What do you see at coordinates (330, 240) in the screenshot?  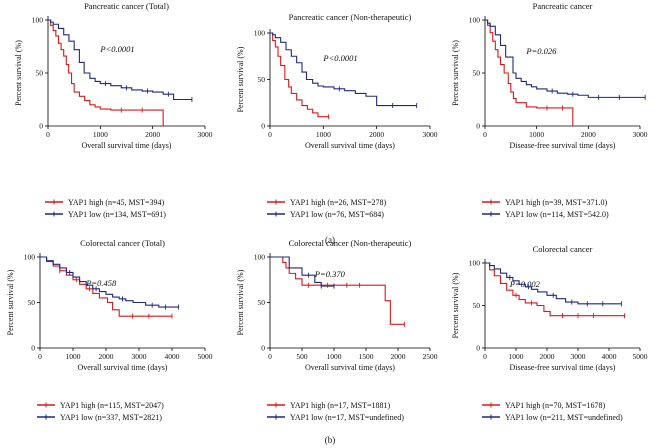 I see `panel-caption-a: (a)` at bounding box center [330, 240].